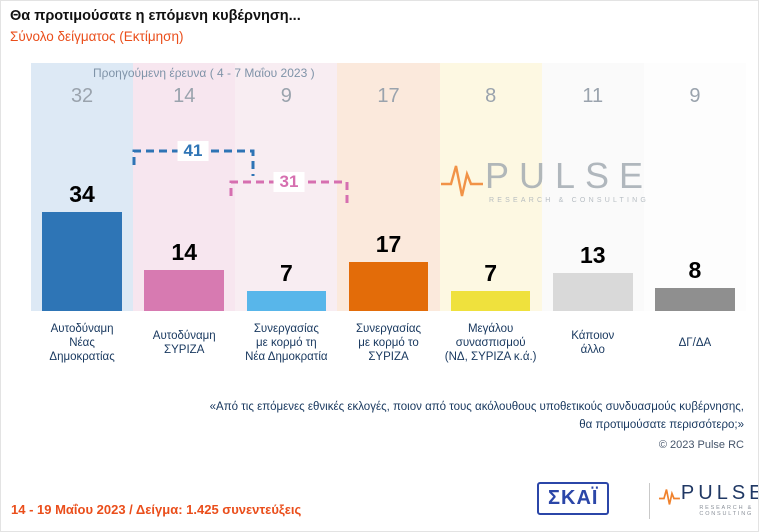 The height and width of the screenshot is (532, 759). Describe the element at coordinates (491, 96) in the screenshot. I see `previous-value: 8` at that location.